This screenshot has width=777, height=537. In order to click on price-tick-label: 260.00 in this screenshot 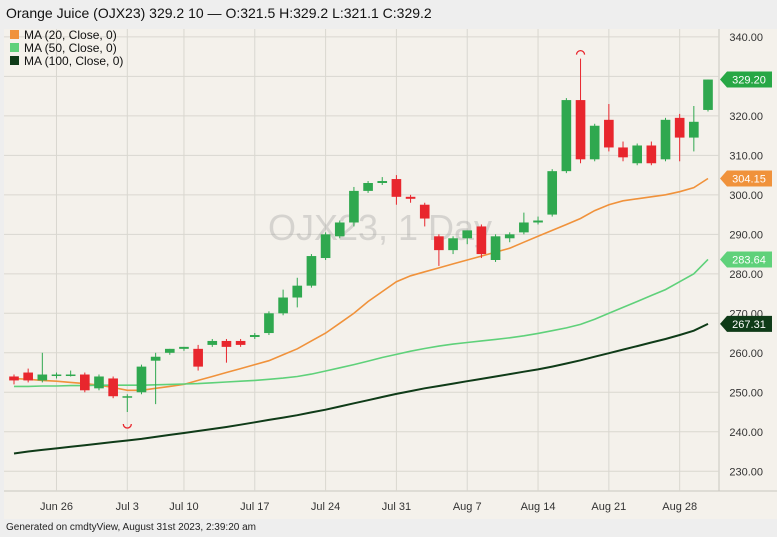, I will do `click(746, 354)`.